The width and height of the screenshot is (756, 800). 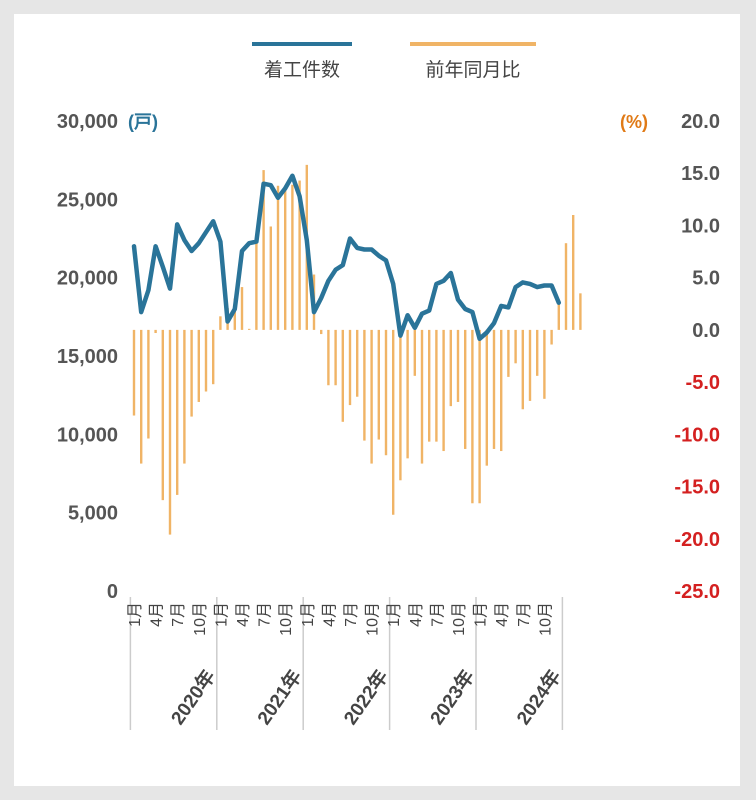 I want to click on right-tick-label: -5.0, so click(x=703, y=383).